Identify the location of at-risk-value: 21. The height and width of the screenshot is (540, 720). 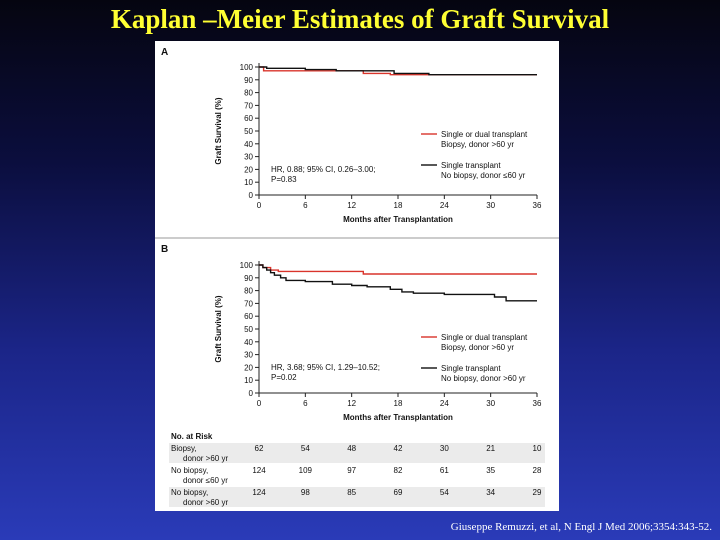
(490, 448).